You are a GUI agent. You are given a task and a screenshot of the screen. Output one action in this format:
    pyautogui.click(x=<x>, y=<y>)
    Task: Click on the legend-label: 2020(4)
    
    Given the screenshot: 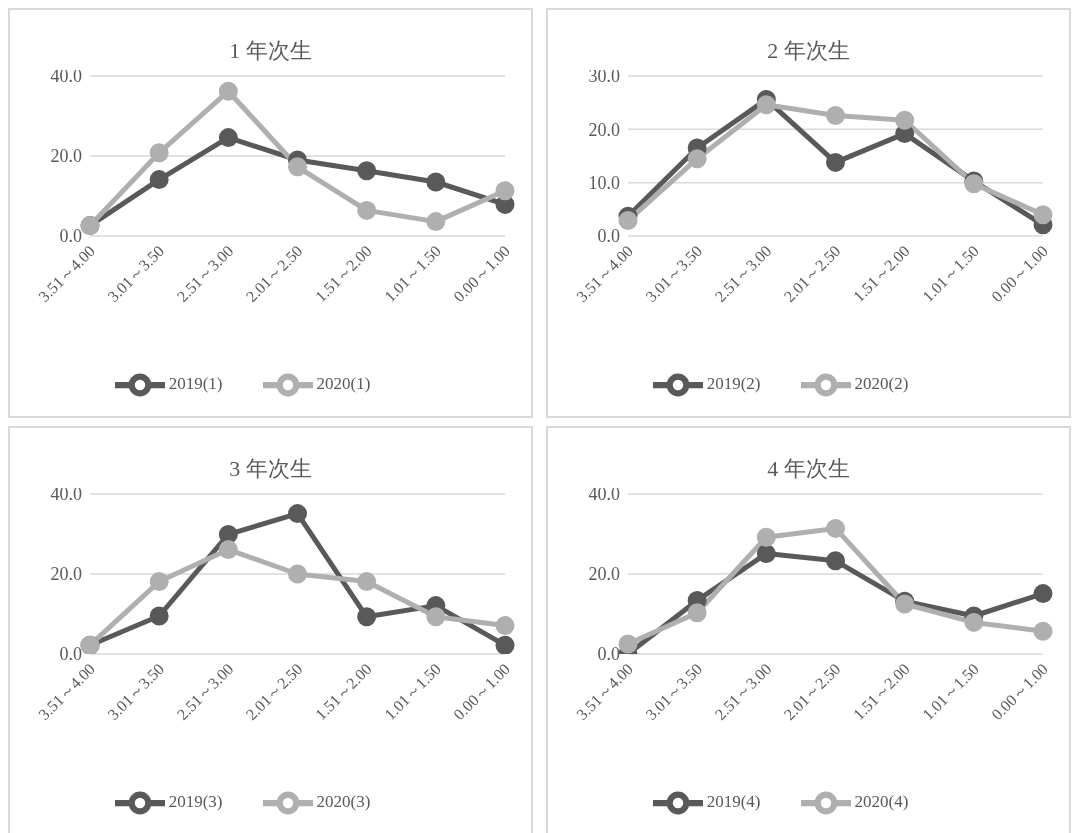 What is the action you would take?
    pyautogui.click(x=881, y=801)
    